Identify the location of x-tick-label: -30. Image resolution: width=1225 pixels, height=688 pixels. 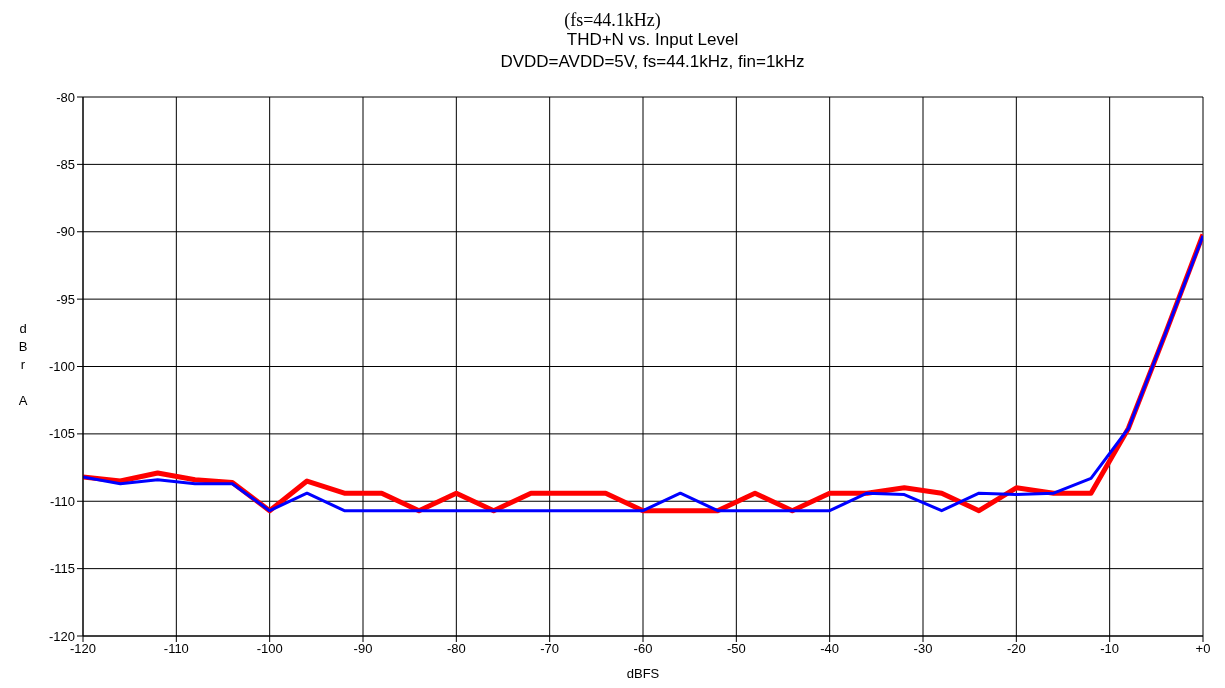
(923, 649).